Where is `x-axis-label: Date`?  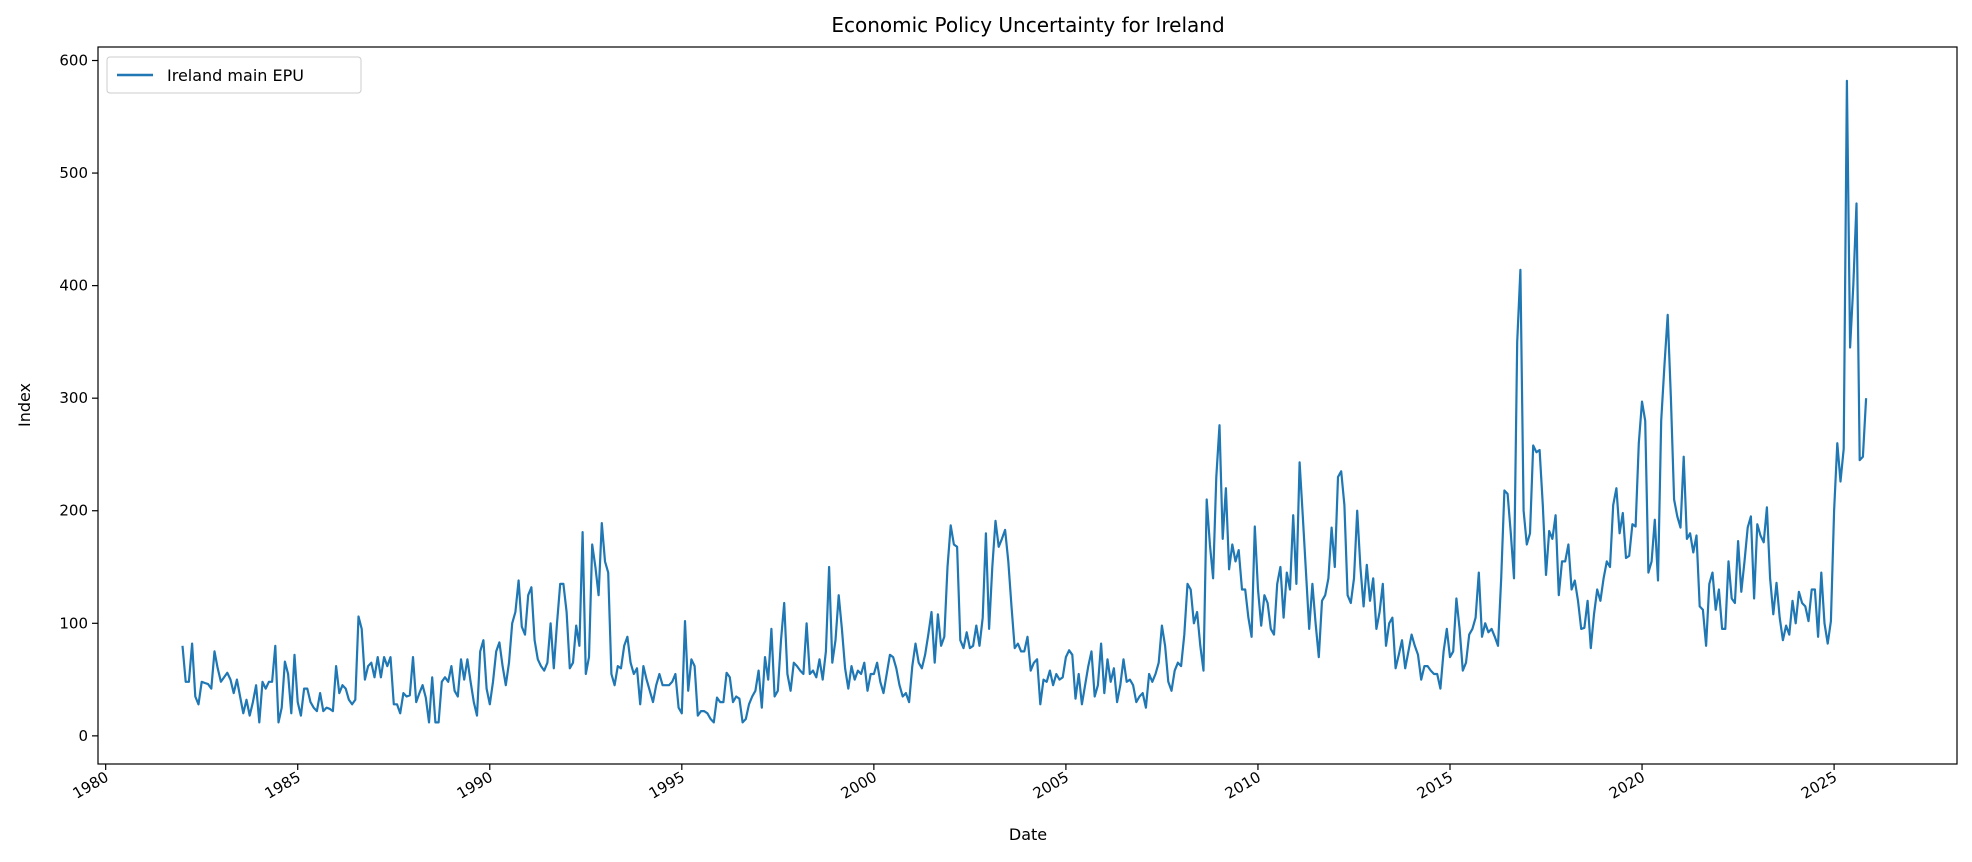 x-axis-label: Date is located at coordinates (1028, 834).